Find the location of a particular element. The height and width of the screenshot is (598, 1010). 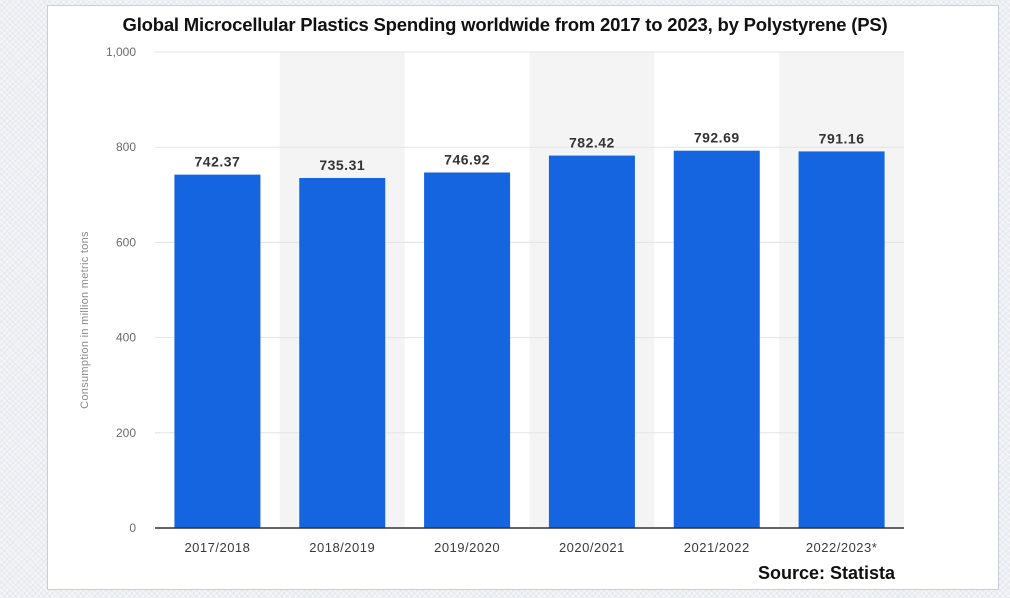

y-tick-label: 0 is located at coordinates (132, 528).